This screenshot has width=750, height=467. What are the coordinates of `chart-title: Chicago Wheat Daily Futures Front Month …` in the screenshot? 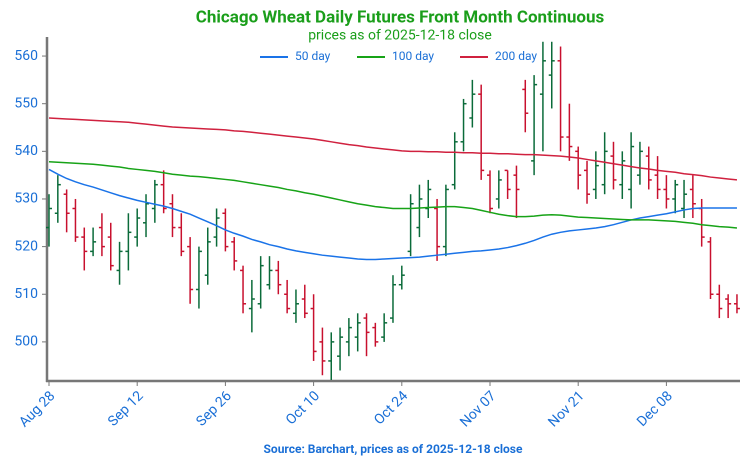 It's located at (400, 17).